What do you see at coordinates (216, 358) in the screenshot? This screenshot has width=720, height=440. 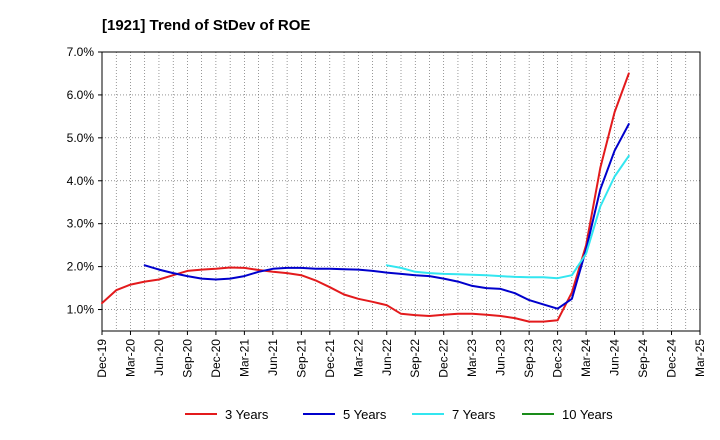 I see `x-tick-label: Dec-20` at bounding box center [216, 358].